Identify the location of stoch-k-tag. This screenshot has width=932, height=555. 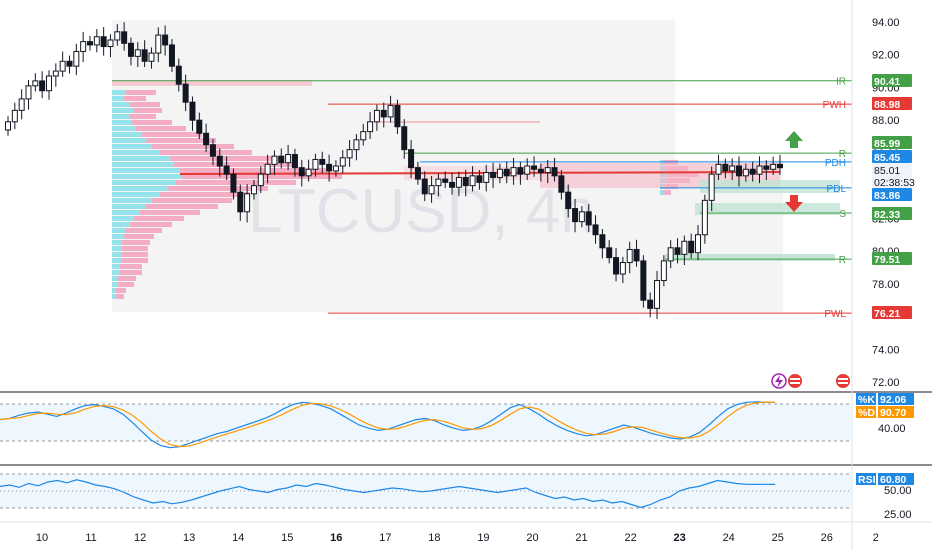
(896, 399).